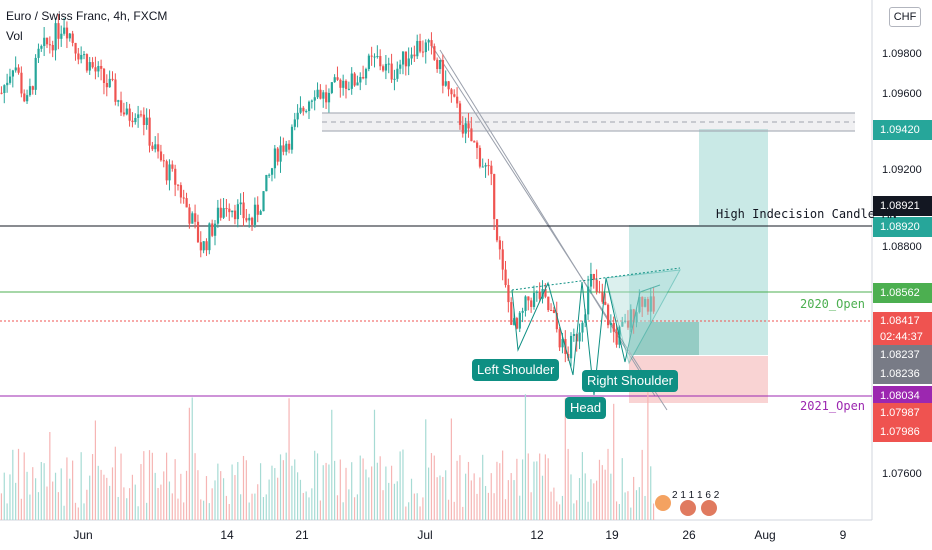 This screenshot has height=550, width=932. Describe the element at coordinates (663, 503) in the screenshot. I see `event-icon` at that location.